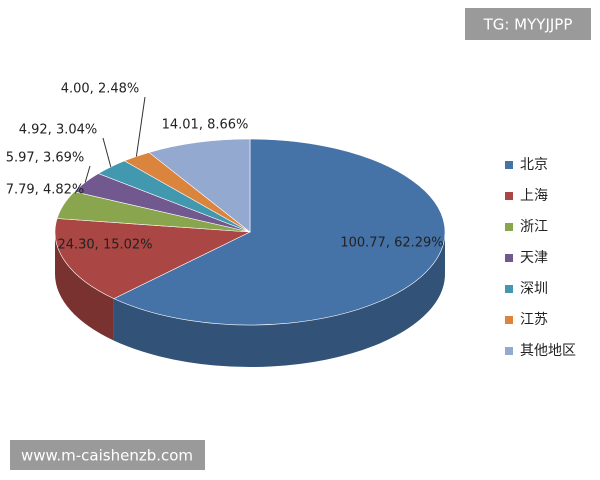 The width and height of the screenshot is (600, 480). What do you see at coordinates (45, 158) in the screenshot?
I see `data-label: 5.97, 3.69%` at bounding box center [45, 158].